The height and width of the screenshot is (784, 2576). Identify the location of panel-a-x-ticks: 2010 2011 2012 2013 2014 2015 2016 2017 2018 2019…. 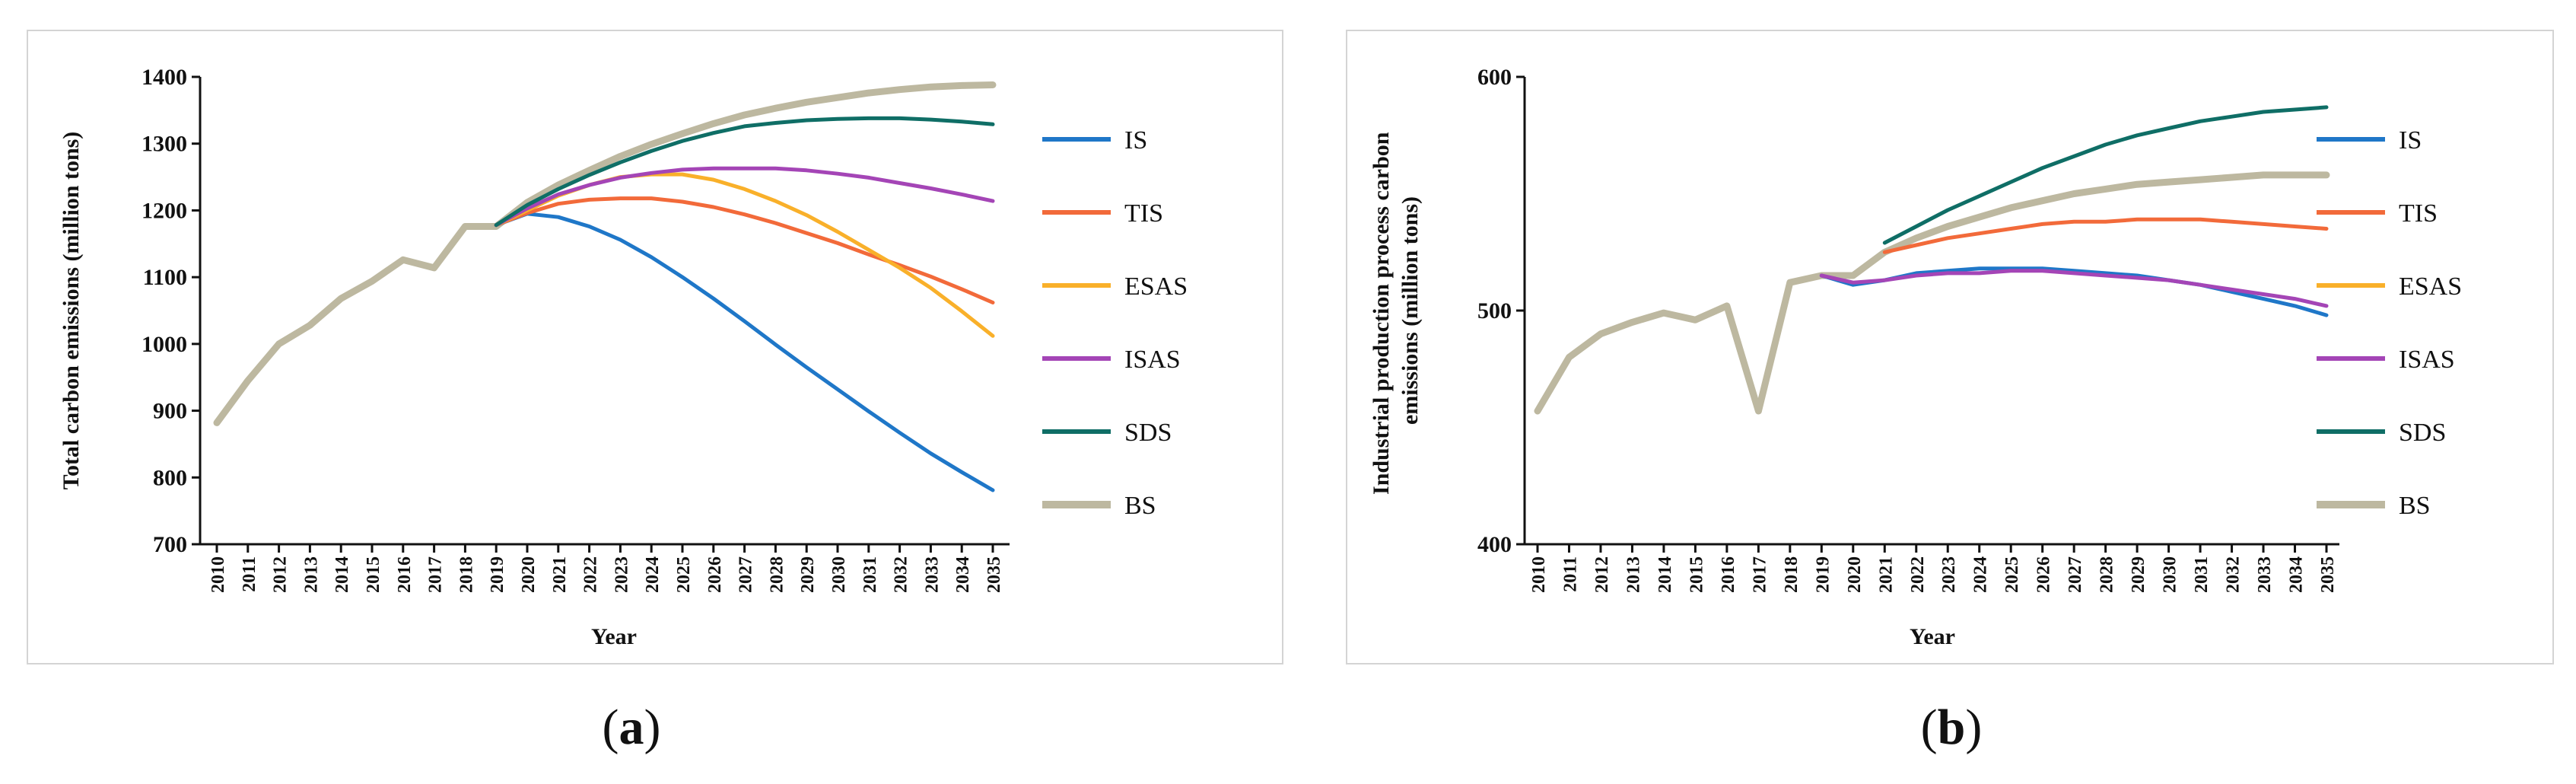
(606, 568).